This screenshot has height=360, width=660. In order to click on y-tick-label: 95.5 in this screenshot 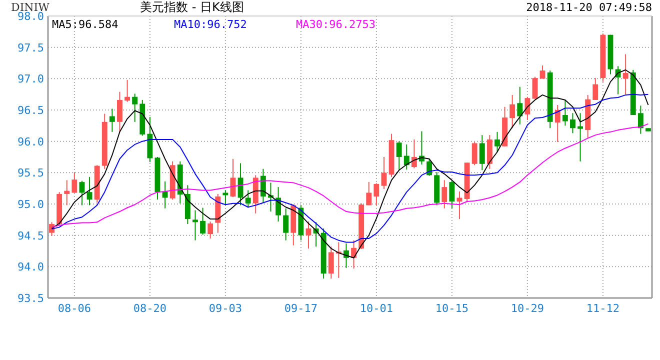, I will do `click(31, 173)`.